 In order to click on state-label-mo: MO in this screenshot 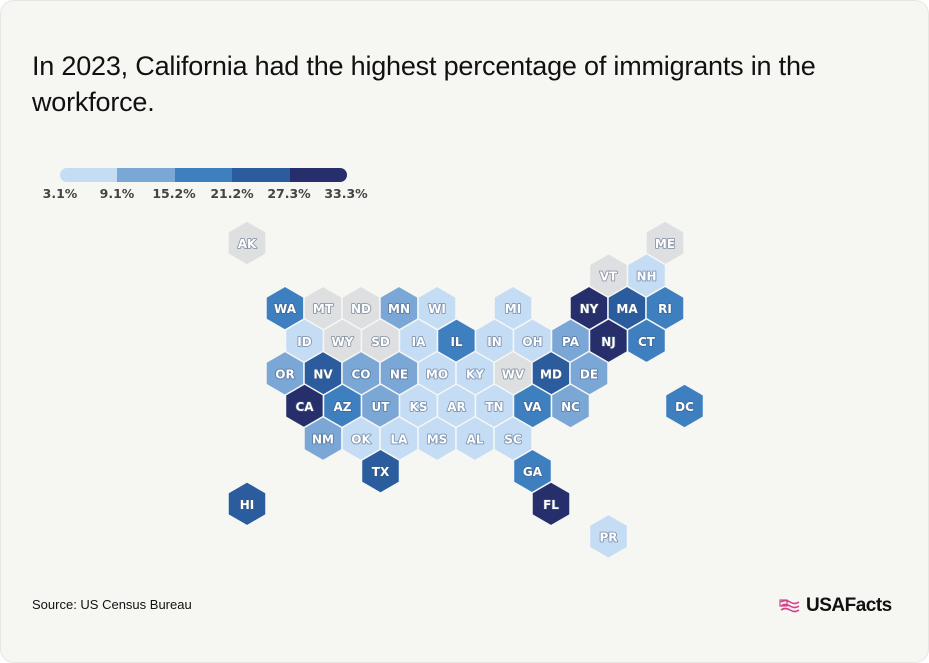, I will do `click(437, 374)`.